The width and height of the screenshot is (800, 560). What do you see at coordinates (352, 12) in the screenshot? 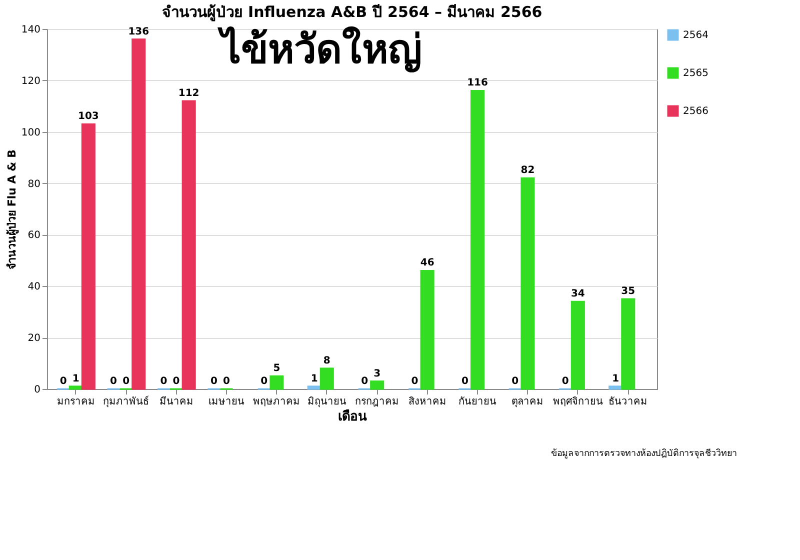
I see `chart-title: จำนวนผู้ป่วย Influenza A&B ปี 2564 – มีนาคม 2566` at bounding box center [352, 12].